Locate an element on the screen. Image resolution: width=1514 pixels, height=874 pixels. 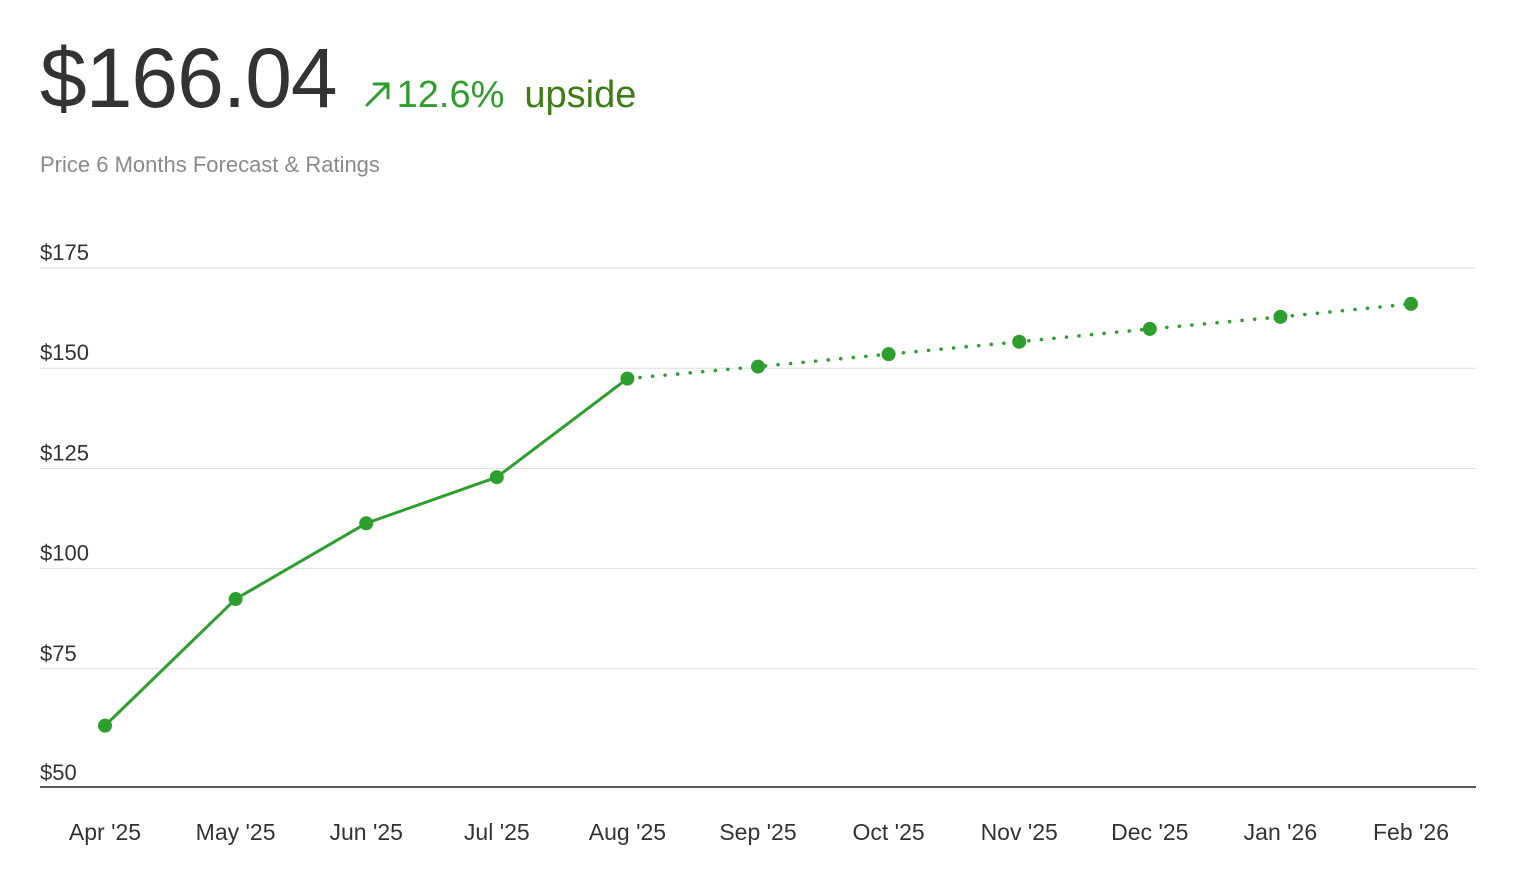
x-tick-label: Sep '25 is located at coordinates (757, 832).